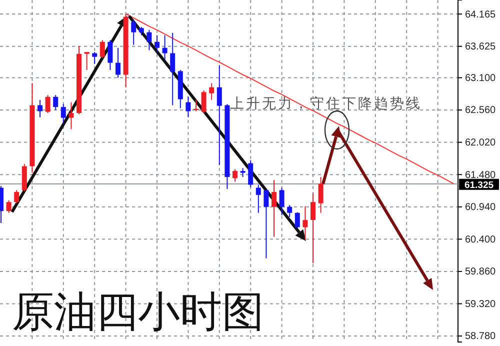 The width and height of the screenshot is (500, 346). Describe the element at coordinates (480, 304) in the screenshot. I see `y-tick-label: 59.320` at that location.